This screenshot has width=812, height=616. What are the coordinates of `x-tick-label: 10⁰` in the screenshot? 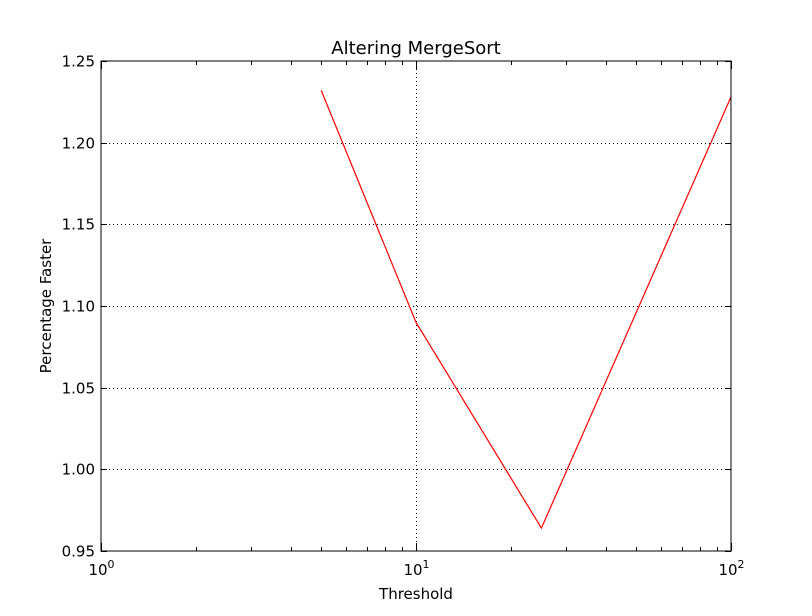 It's located at (101, 568).